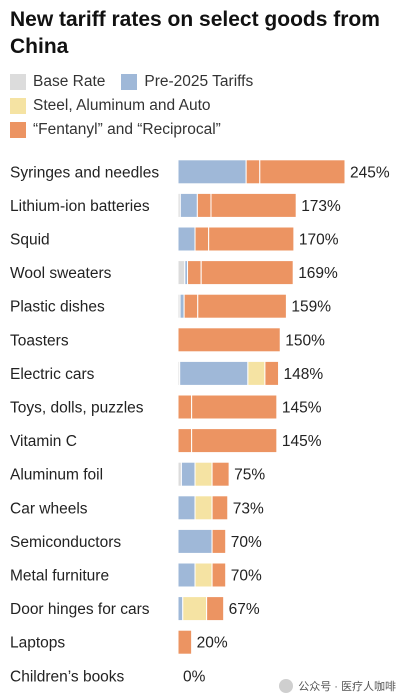 The image size is (402, 700). I want to click on category-label-squid: Squid, so click(30, 240).